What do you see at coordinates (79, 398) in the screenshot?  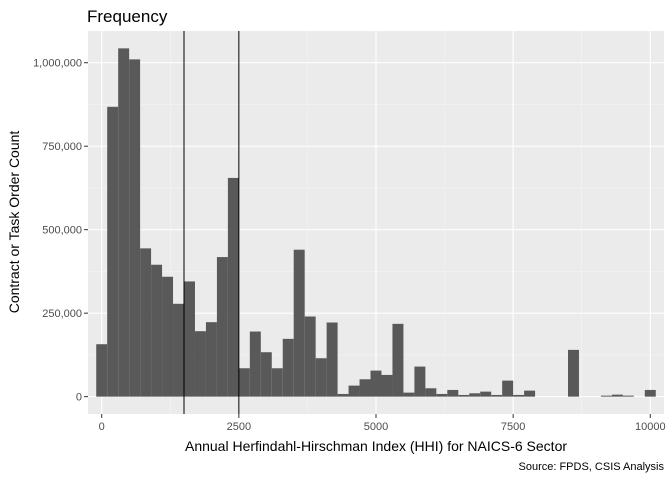 I see `y-tick-label: 0` at bounding box center [79, 398].